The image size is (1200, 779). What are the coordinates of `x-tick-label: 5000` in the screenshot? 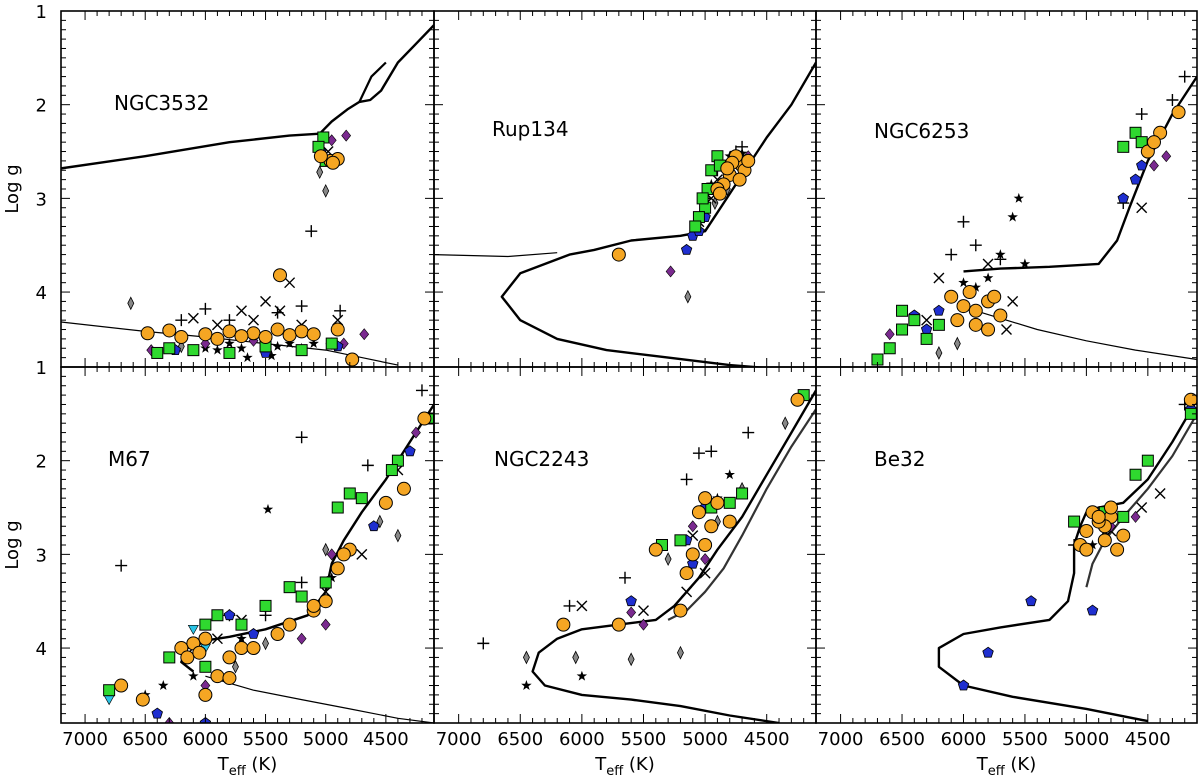 It's located at (326, 739).